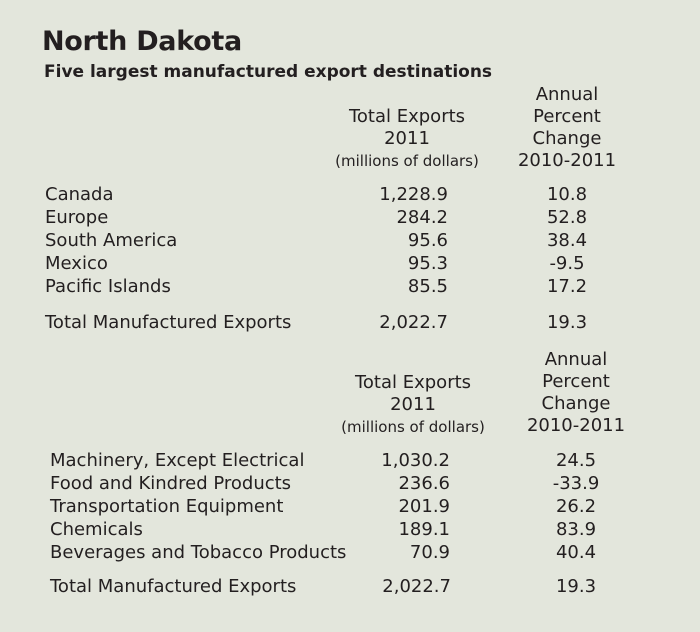 This screenshot has width=700, height=632. Describe the element at coordinates (576, 483) in the screenshot. I see `row-change: -33.9` at that location.